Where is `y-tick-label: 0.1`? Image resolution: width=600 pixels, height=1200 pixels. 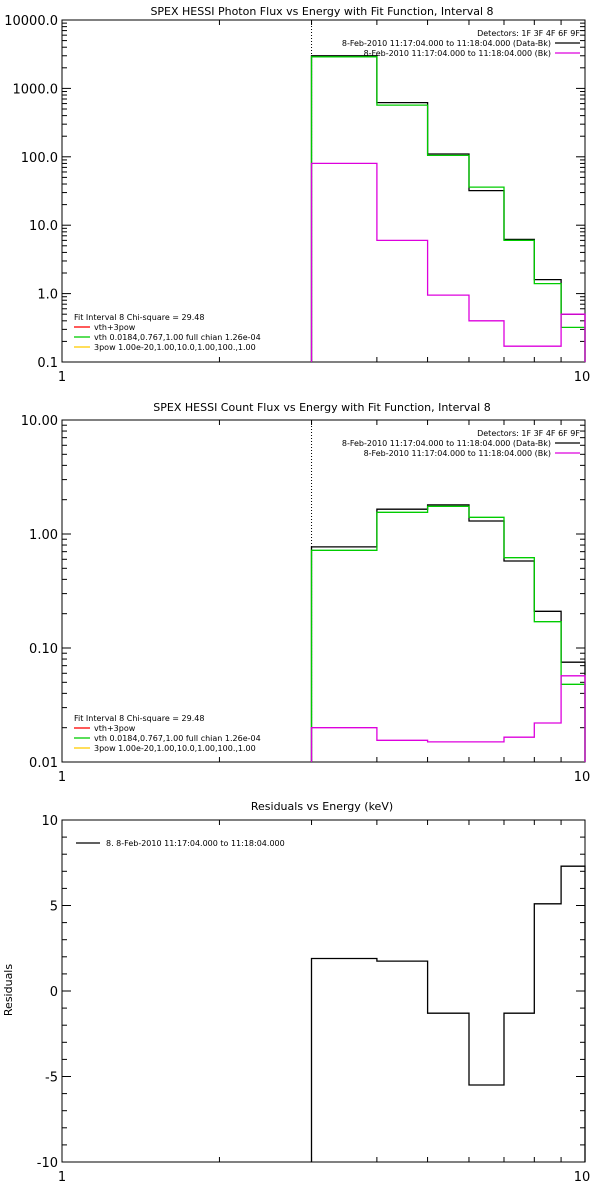
y-tick-label: 0.1 is located at coordinates (47, 363).